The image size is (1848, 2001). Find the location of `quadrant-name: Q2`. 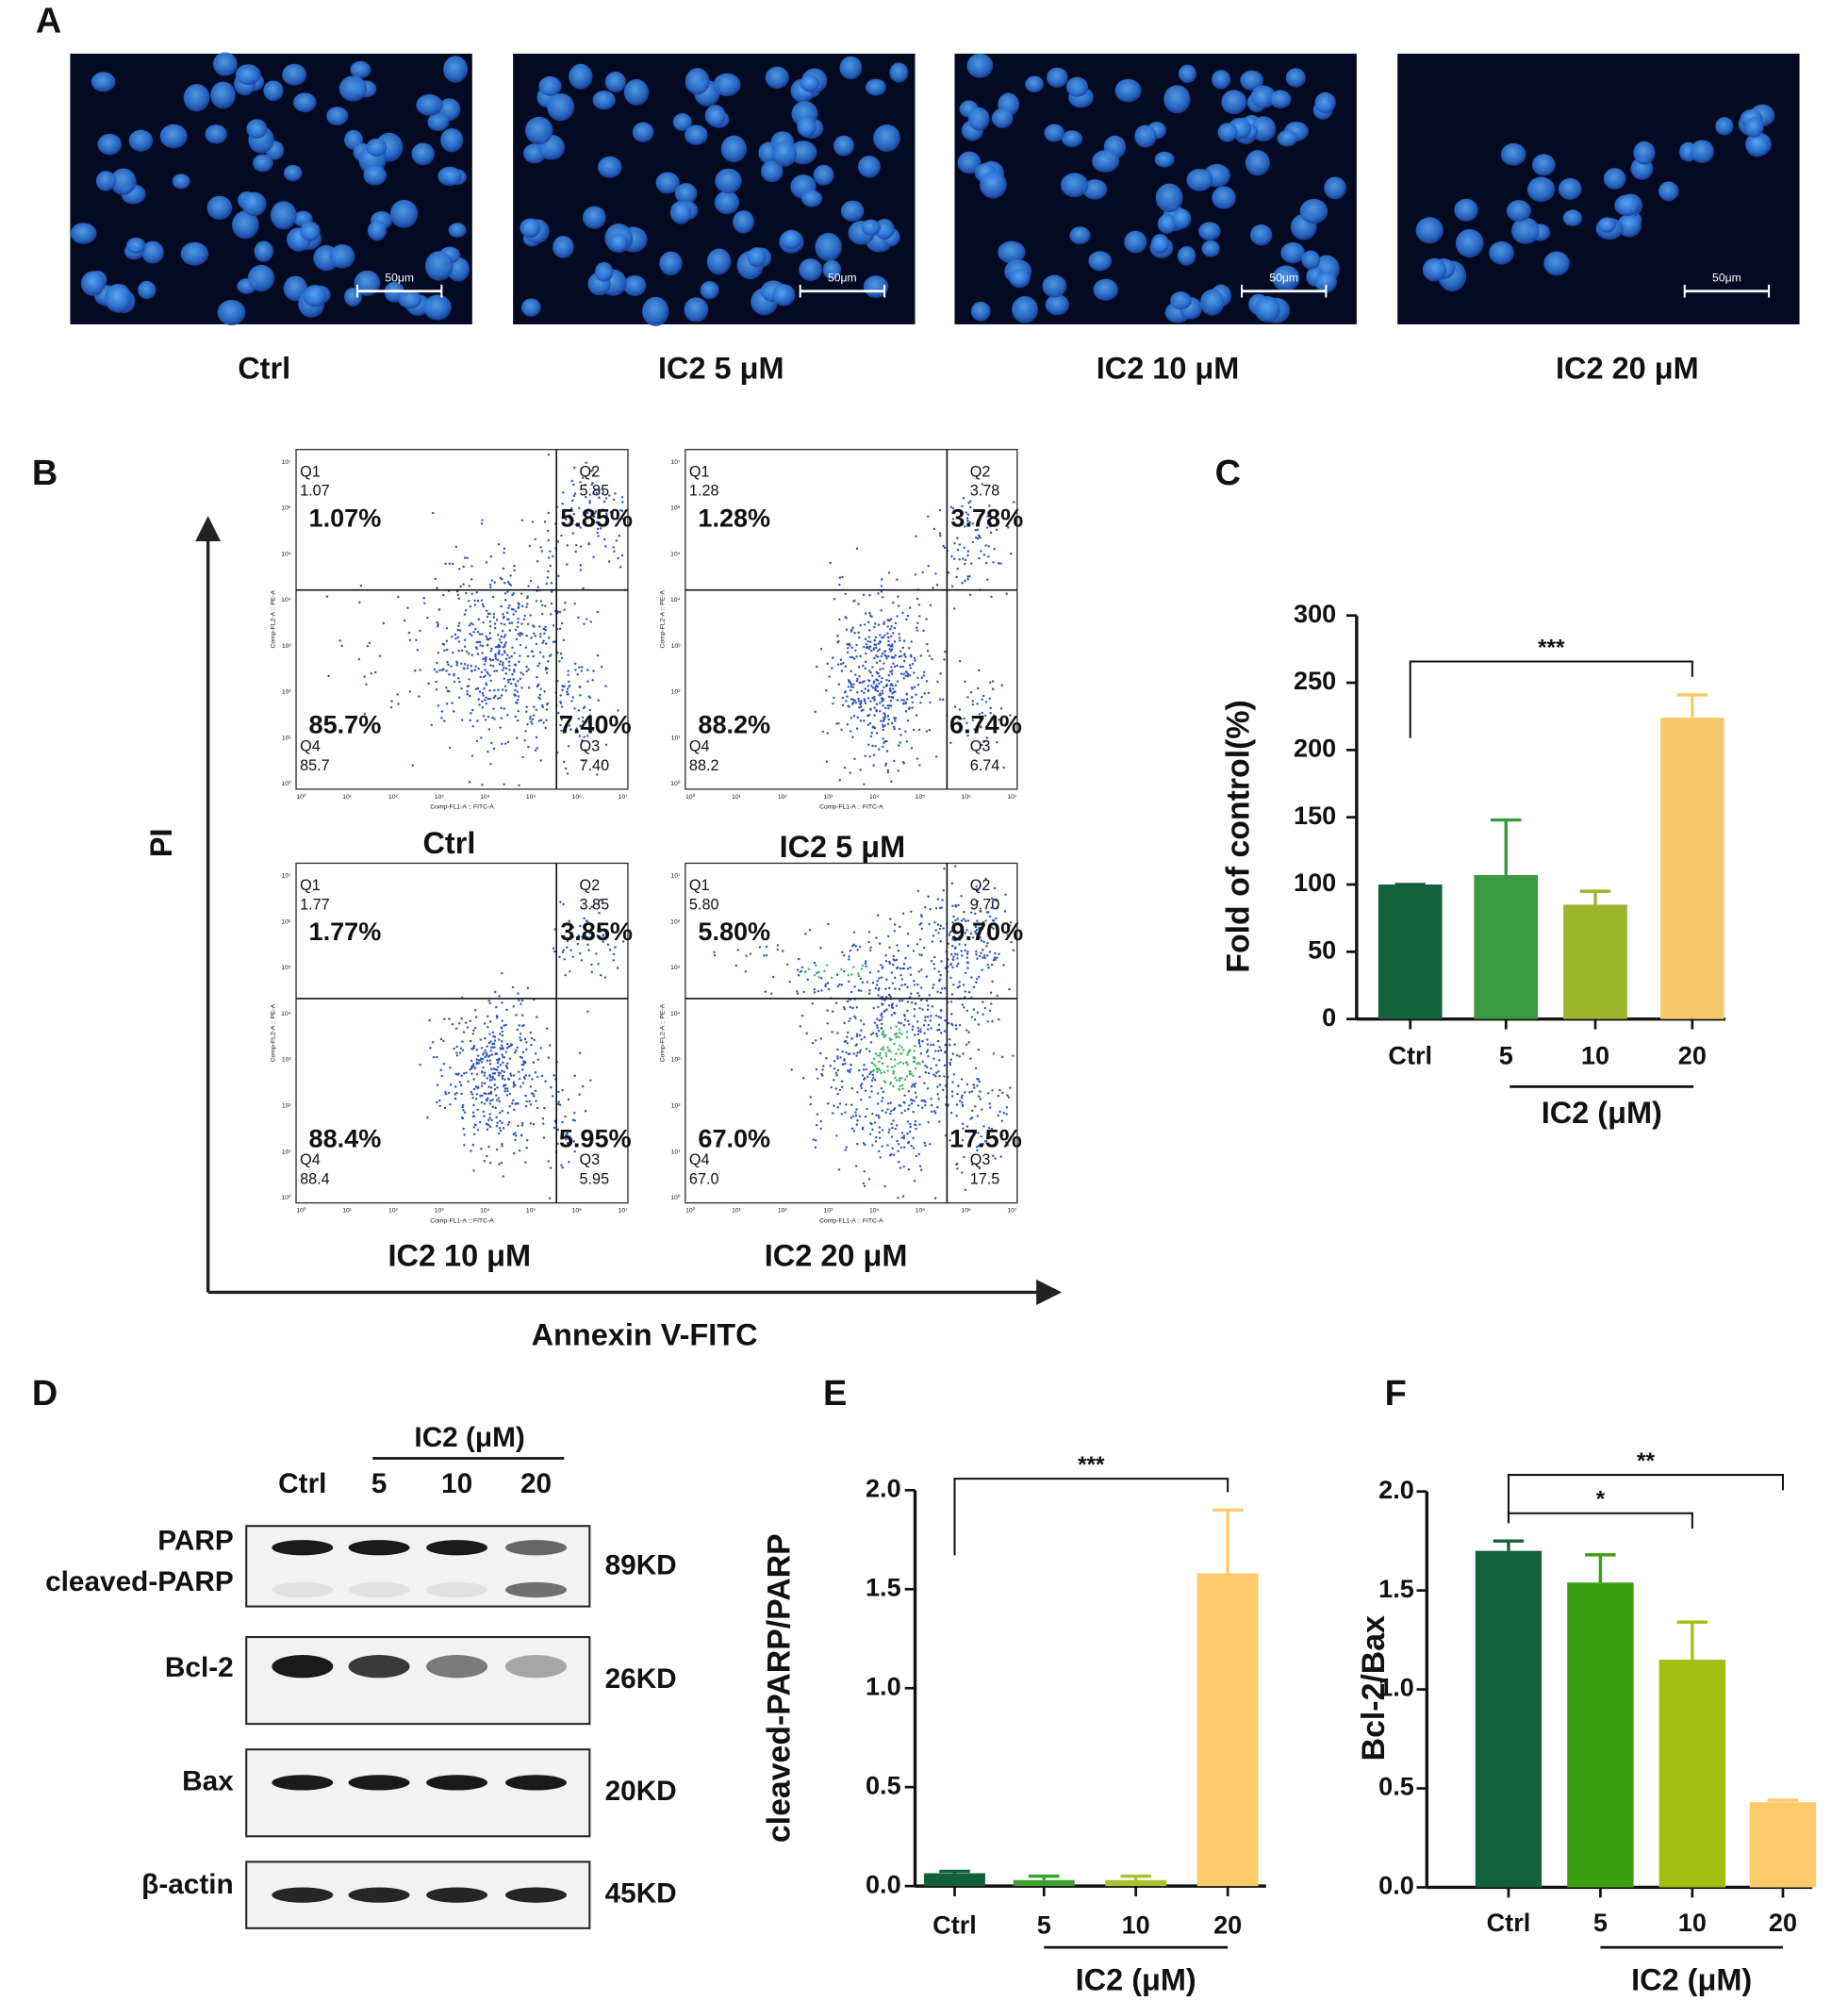

quadrant-name: Q2 is located at coordinates (980, 471).